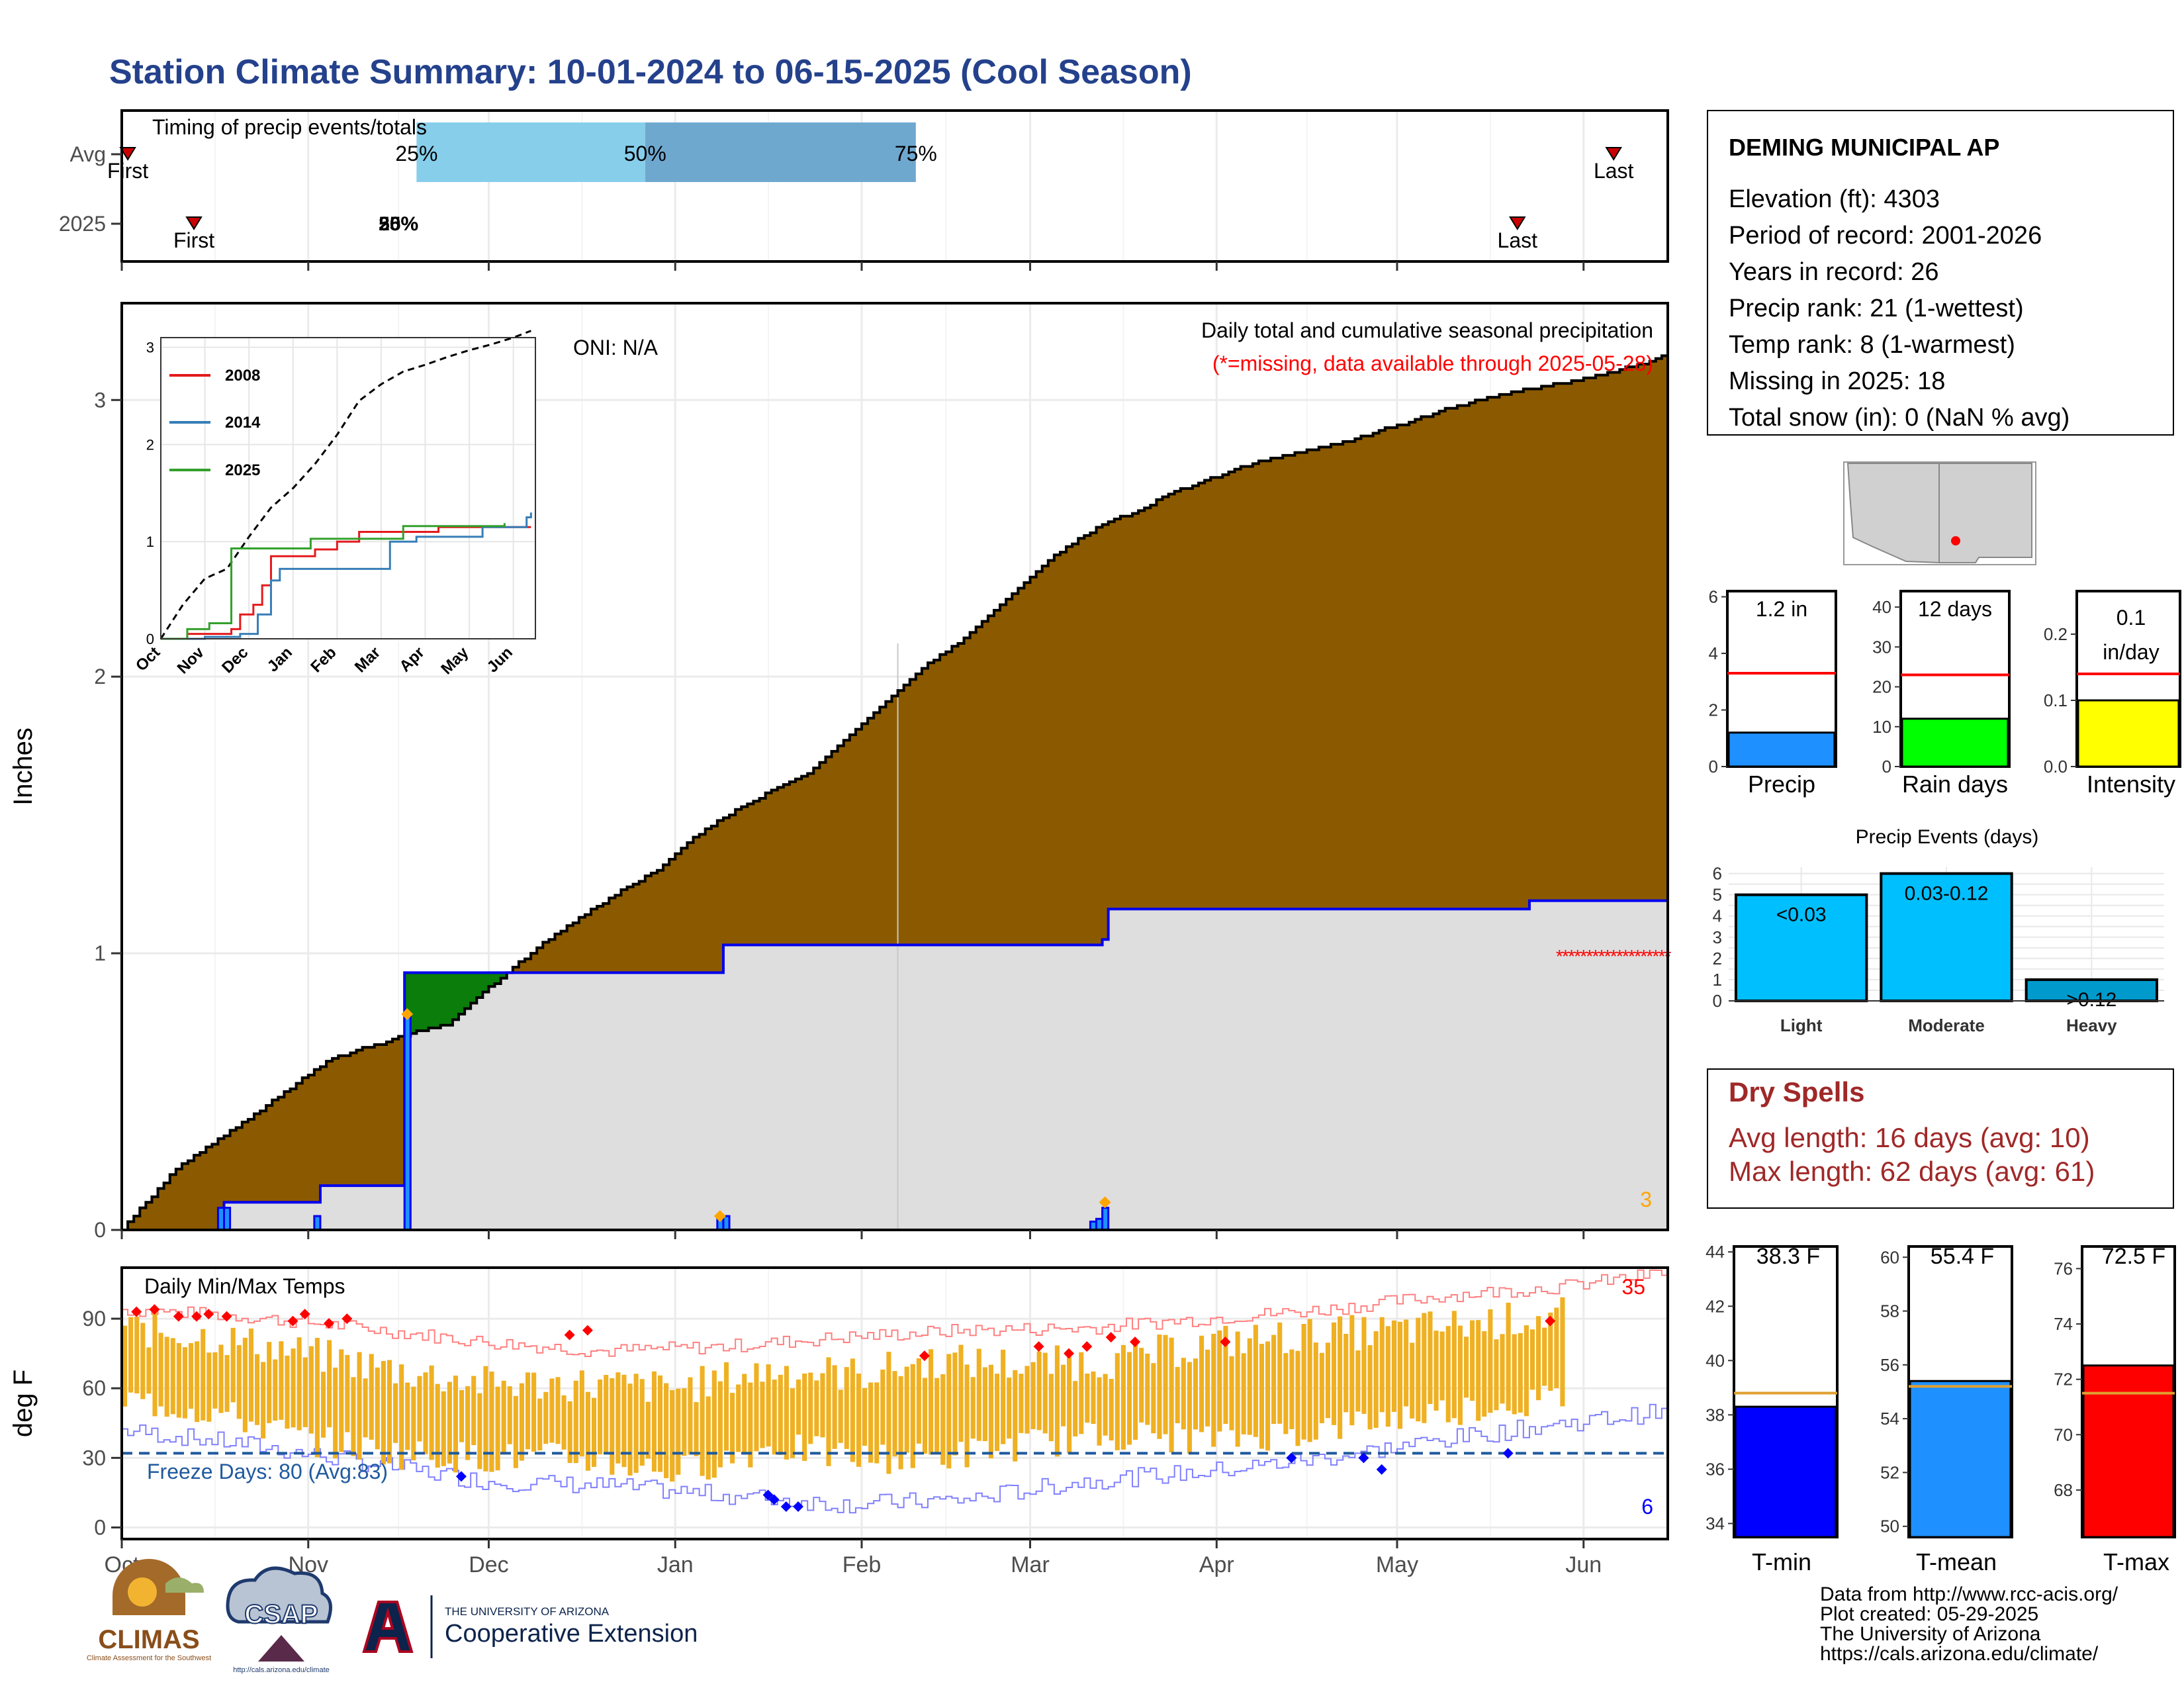 The height and width of the screenshot is (1688, 2184). I want to click on temps-x-tick-label: Jan, so click(675, 1564).